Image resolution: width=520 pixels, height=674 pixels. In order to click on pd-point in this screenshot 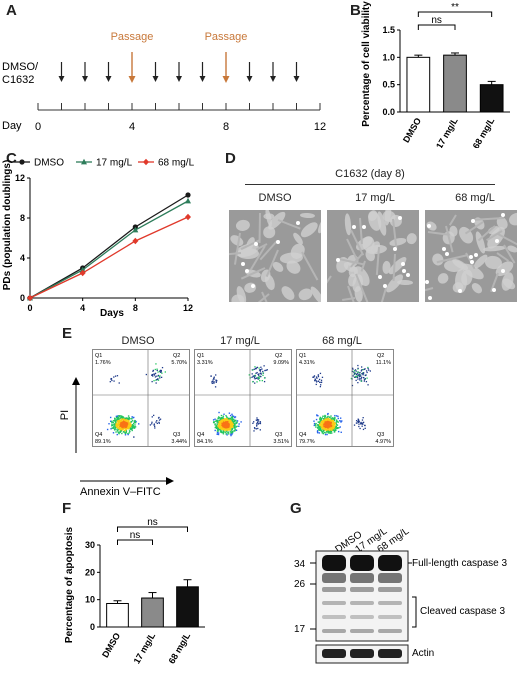, I will do `click(82, 273)`.